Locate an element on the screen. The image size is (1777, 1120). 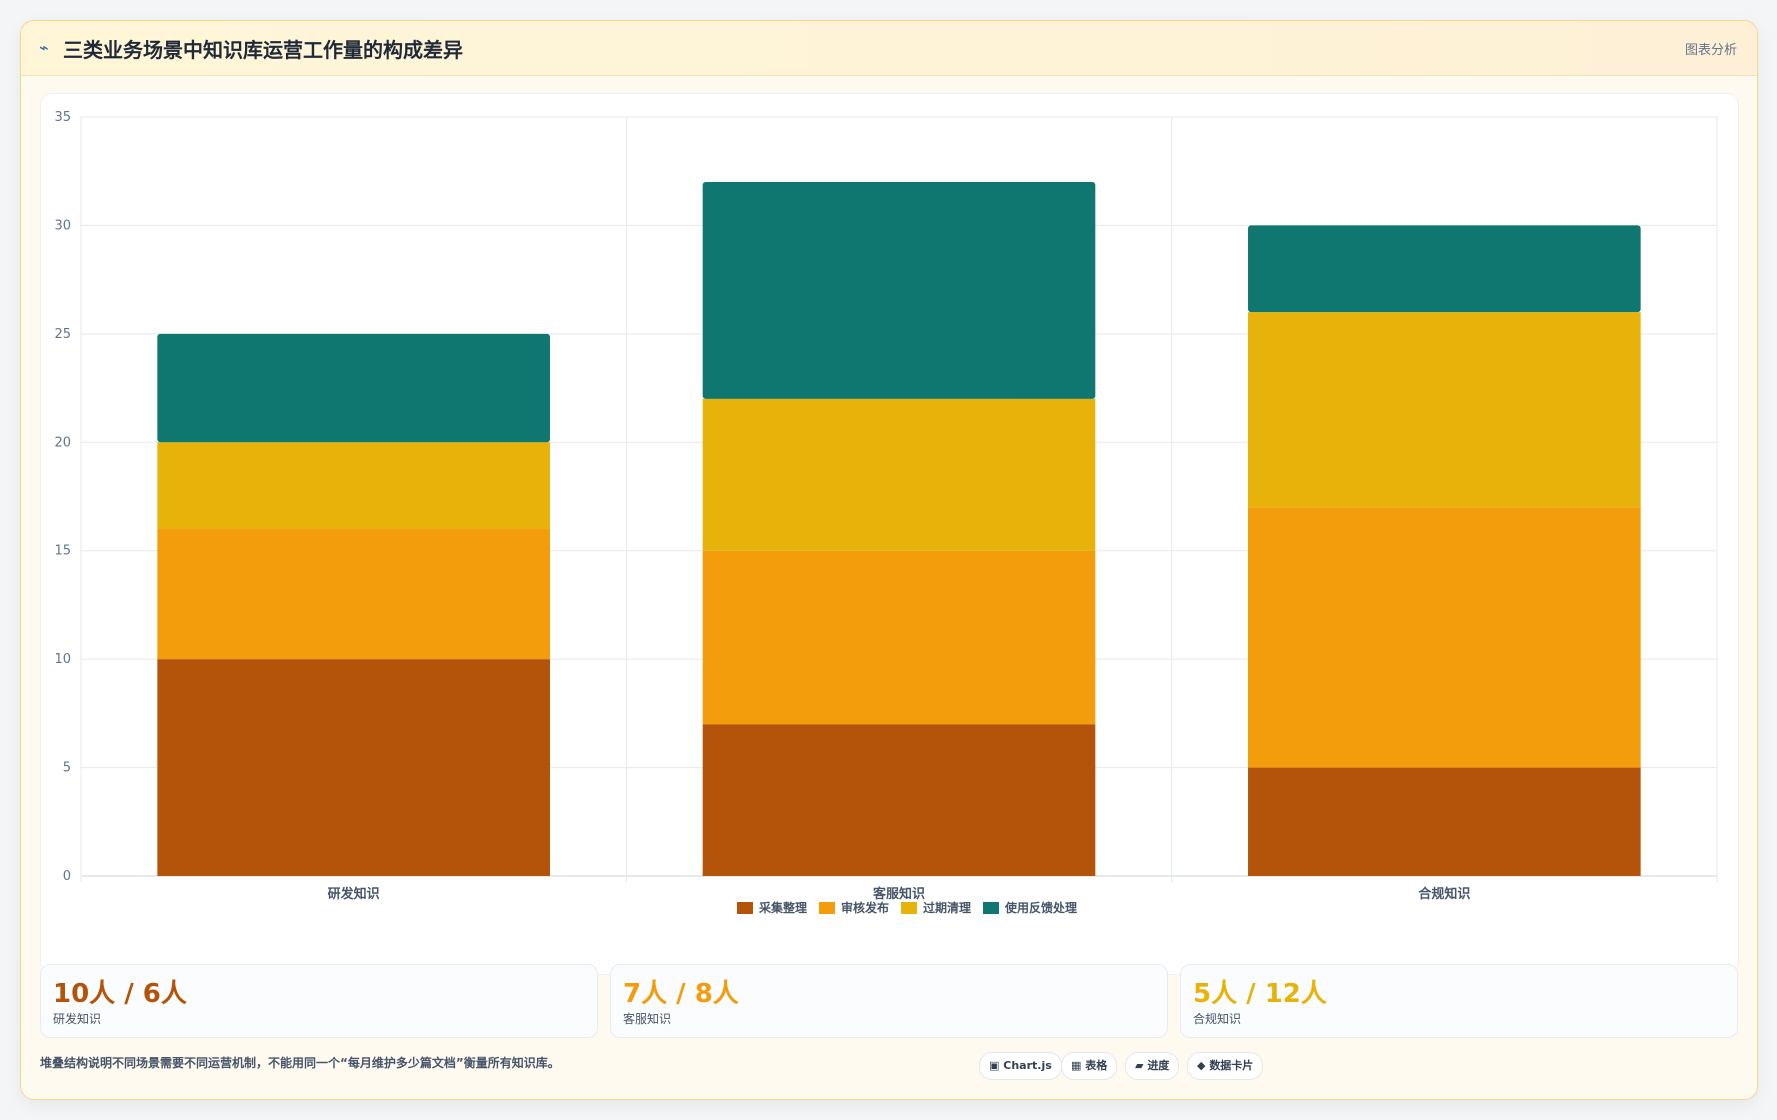
stat-card-service: 7人 / 8人 客服知识 is located at coordinates (889, 1001).